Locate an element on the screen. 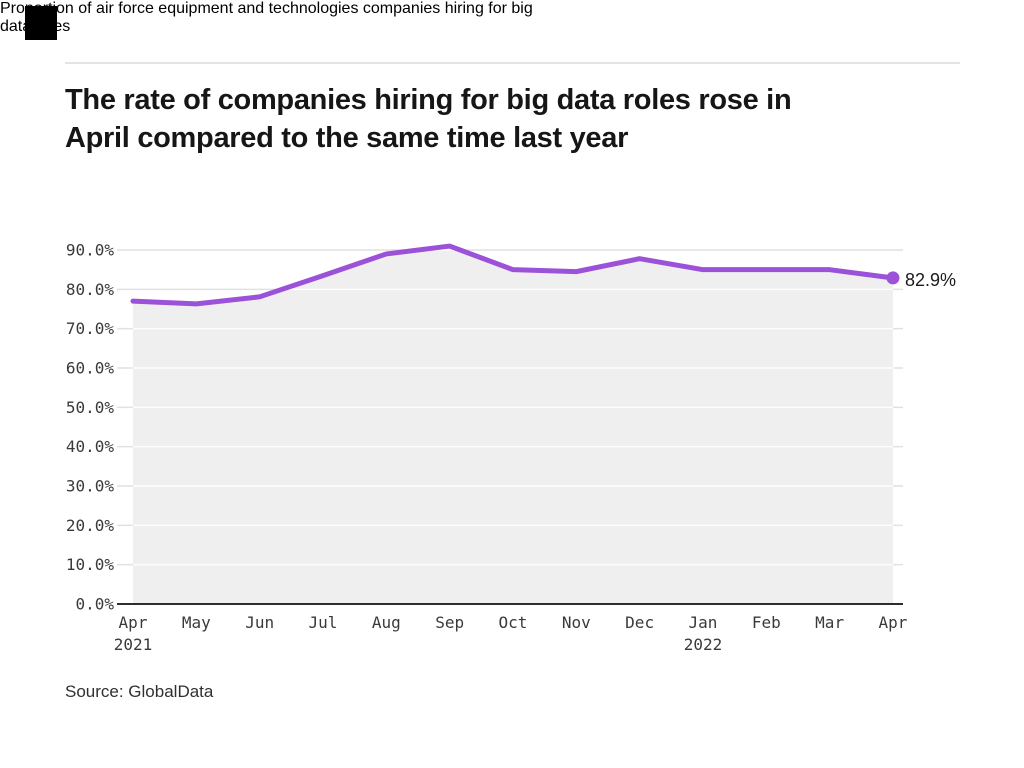  x-tick-year-label: 2021 is located at coordinates (133, 644).